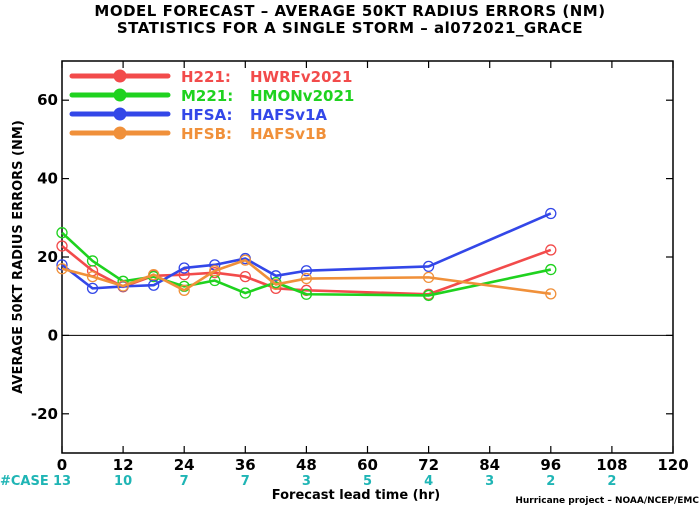 This screenshot has height=506, width=700. I want to click on x-tick-label: 84, so click(489, 465).